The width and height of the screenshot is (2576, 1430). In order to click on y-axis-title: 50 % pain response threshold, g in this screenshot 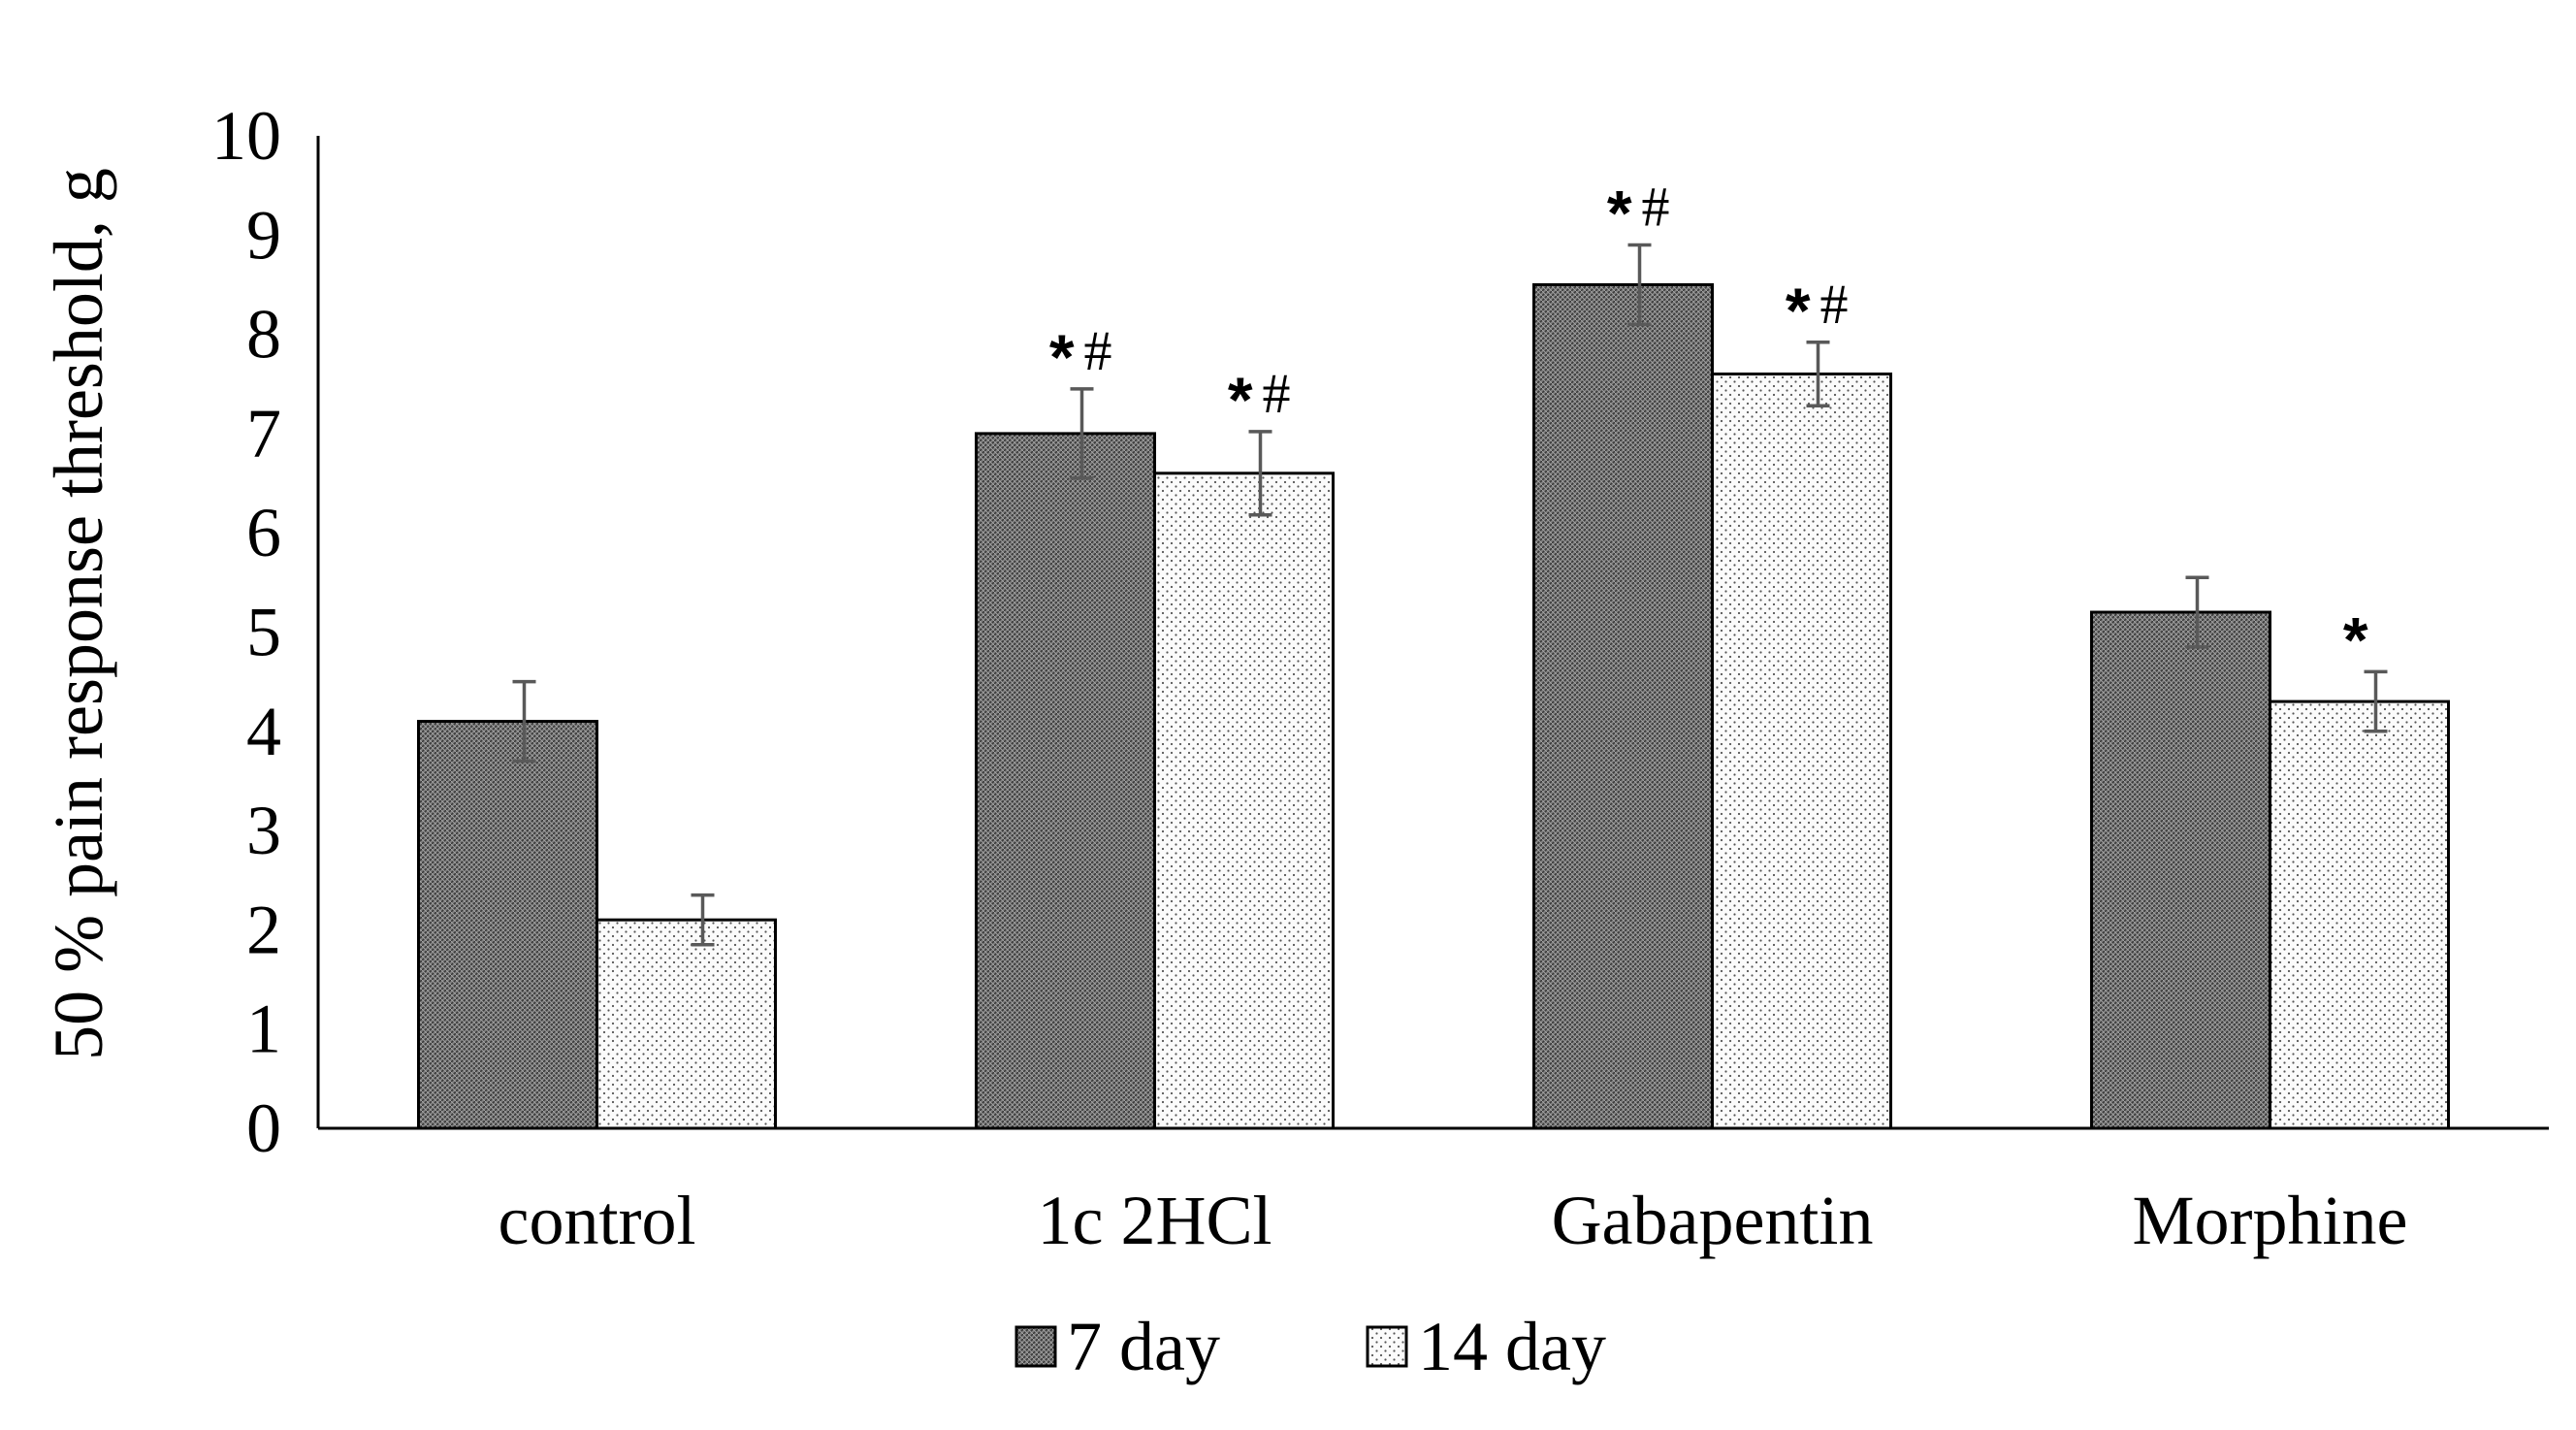, I will do `click(78, 614)`.